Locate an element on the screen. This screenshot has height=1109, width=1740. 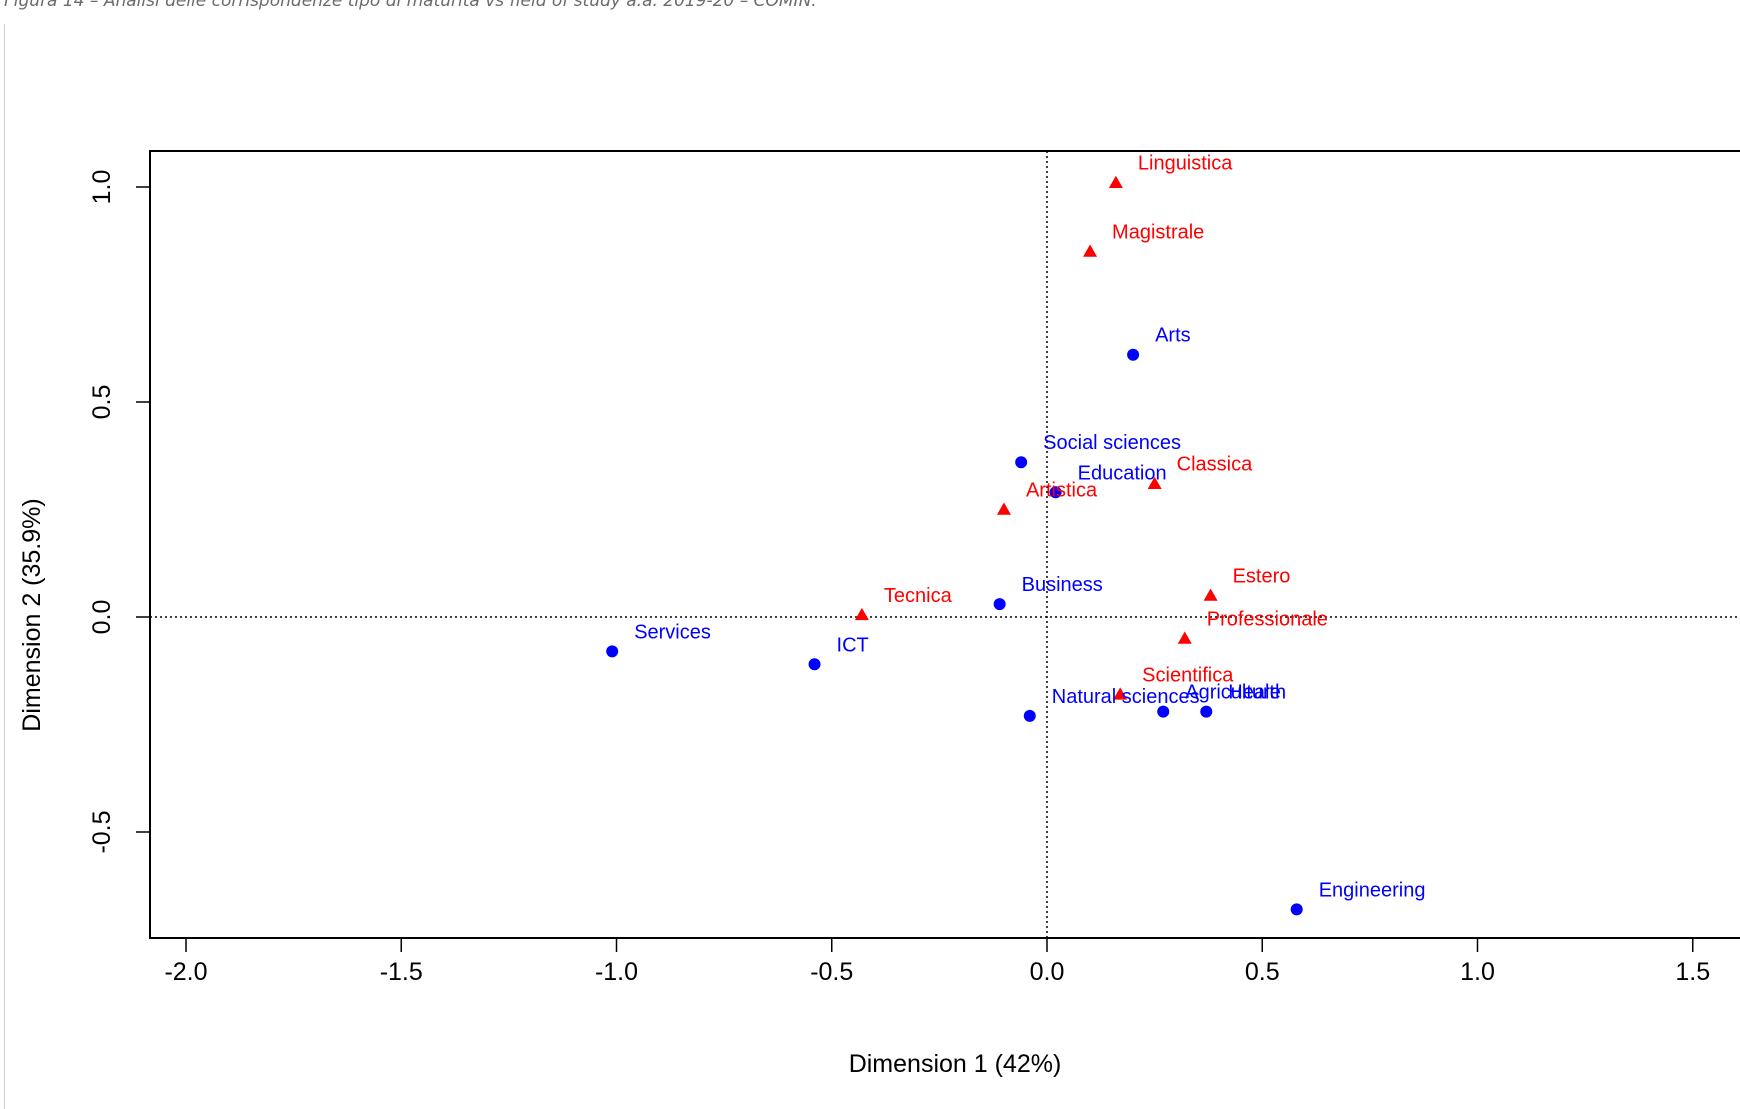
point-label: Engineering is located at coordinates (1372, 890).